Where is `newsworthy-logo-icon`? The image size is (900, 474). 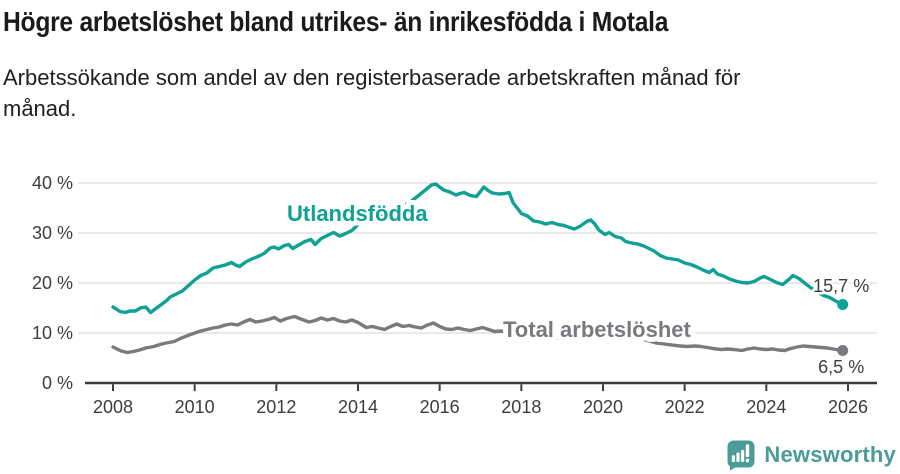
newsworthy-logo-icon is located at coordinates (741, 455).